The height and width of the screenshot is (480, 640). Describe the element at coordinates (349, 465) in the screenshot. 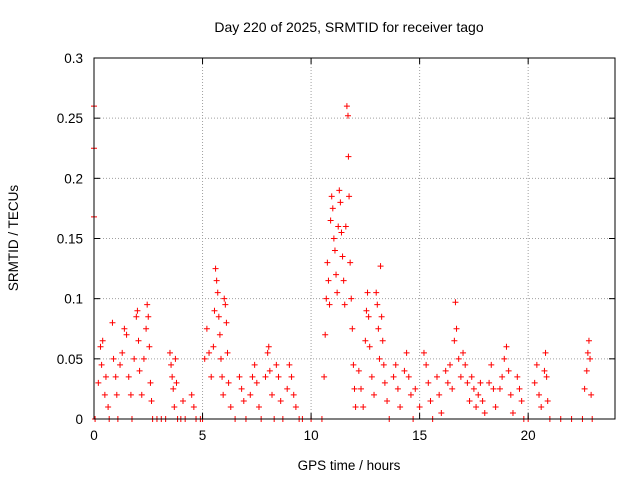

I see `x-axis-label: GPS time / hours` at that location.